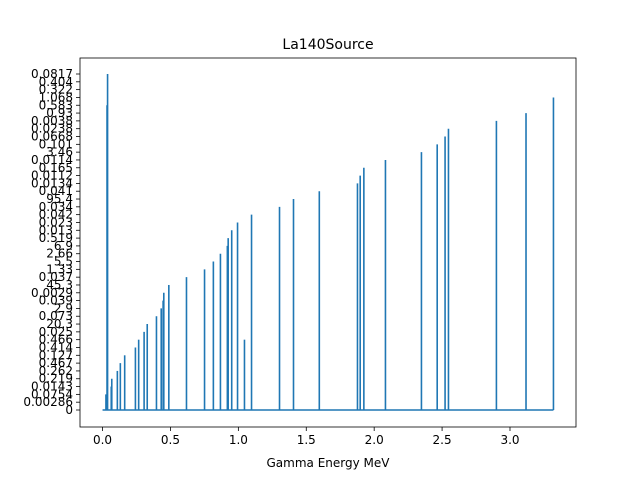 The image size is (640, 480). I want to click on y-tick-label-22: 0.519, so click(56, 238).